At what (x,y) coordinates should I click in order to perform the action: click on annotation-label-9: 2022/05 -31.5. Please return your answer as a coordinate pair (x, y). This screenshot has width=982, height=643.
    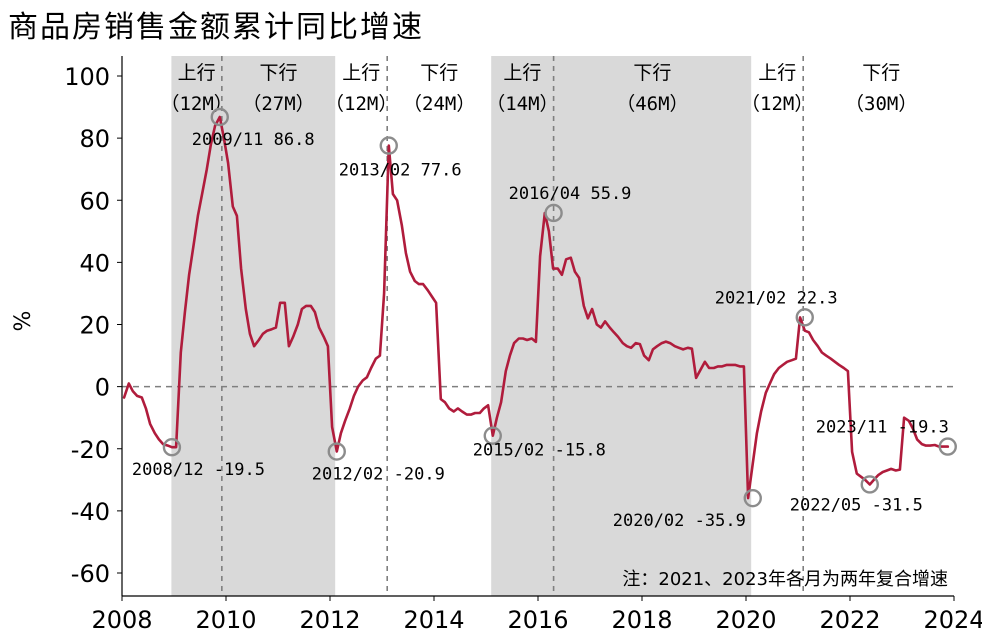
    Looking at the image, I should click on (856, 505).